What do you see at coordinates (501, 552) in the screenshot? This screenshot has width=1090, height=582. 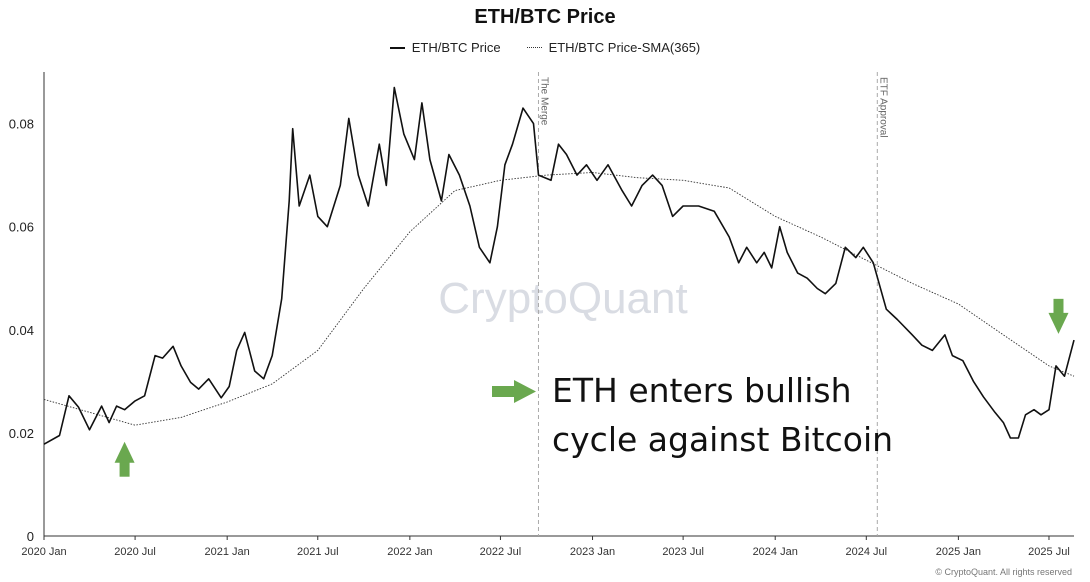 I see `x-tick-label: 2022 Jul` at bounding box center [501, 552].